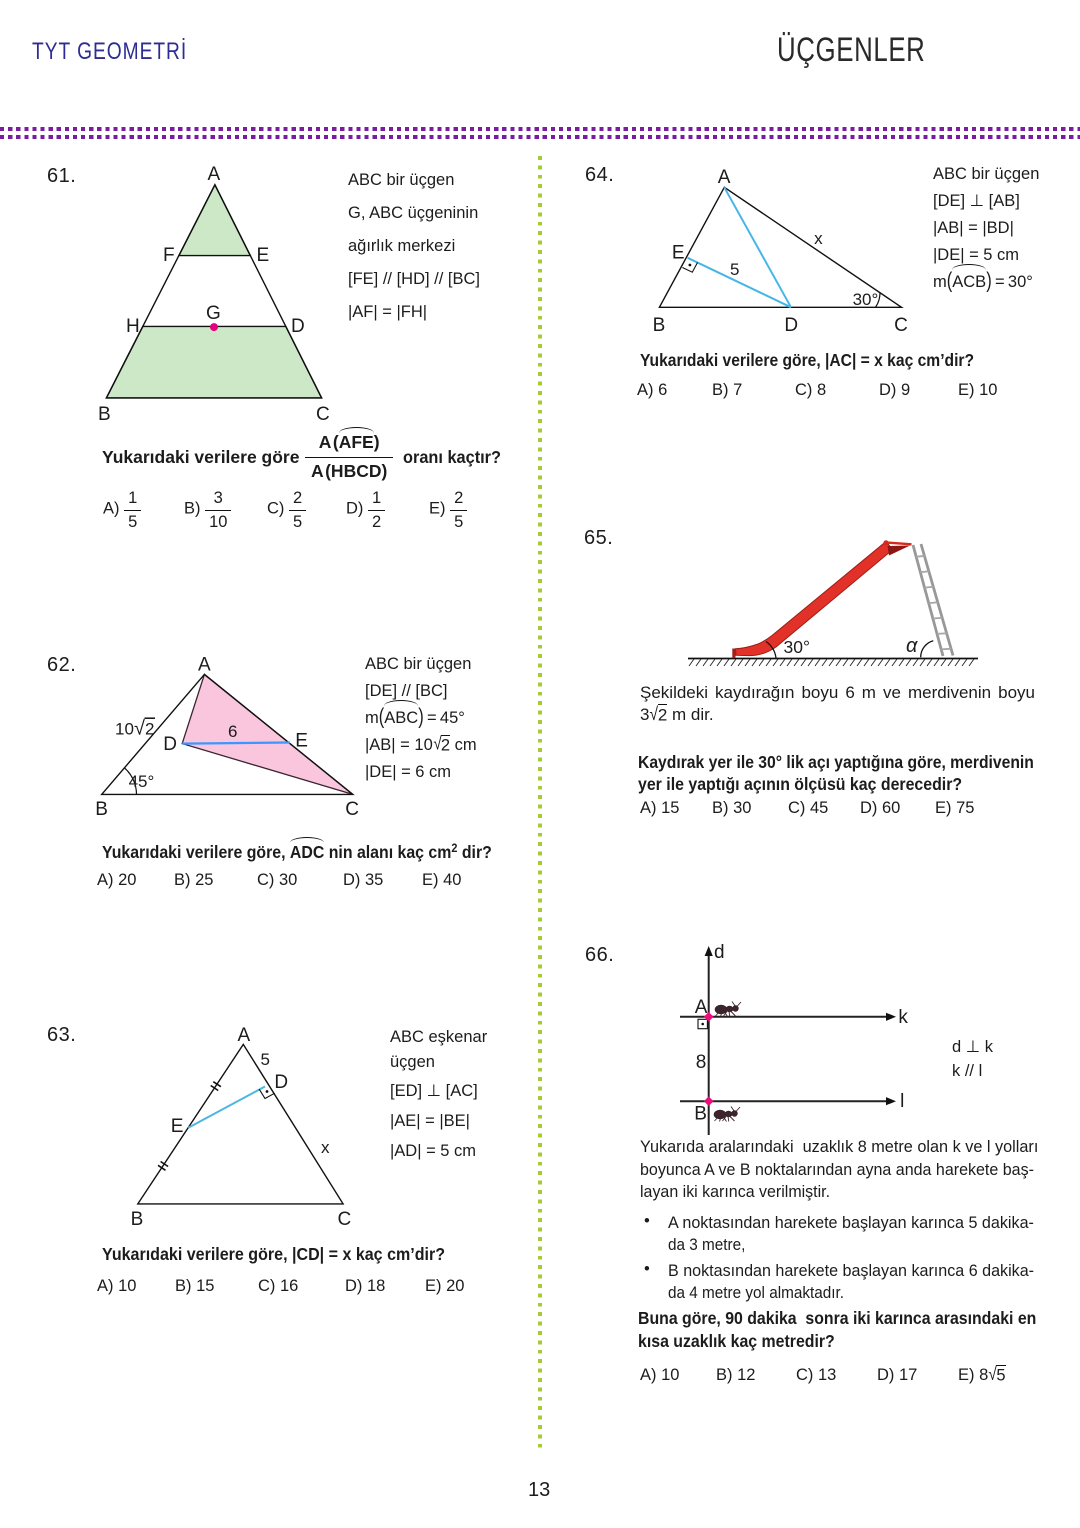 This screenshot has width=1080, height=1528. I want to click on svg-text: 10, so click(124, 728).